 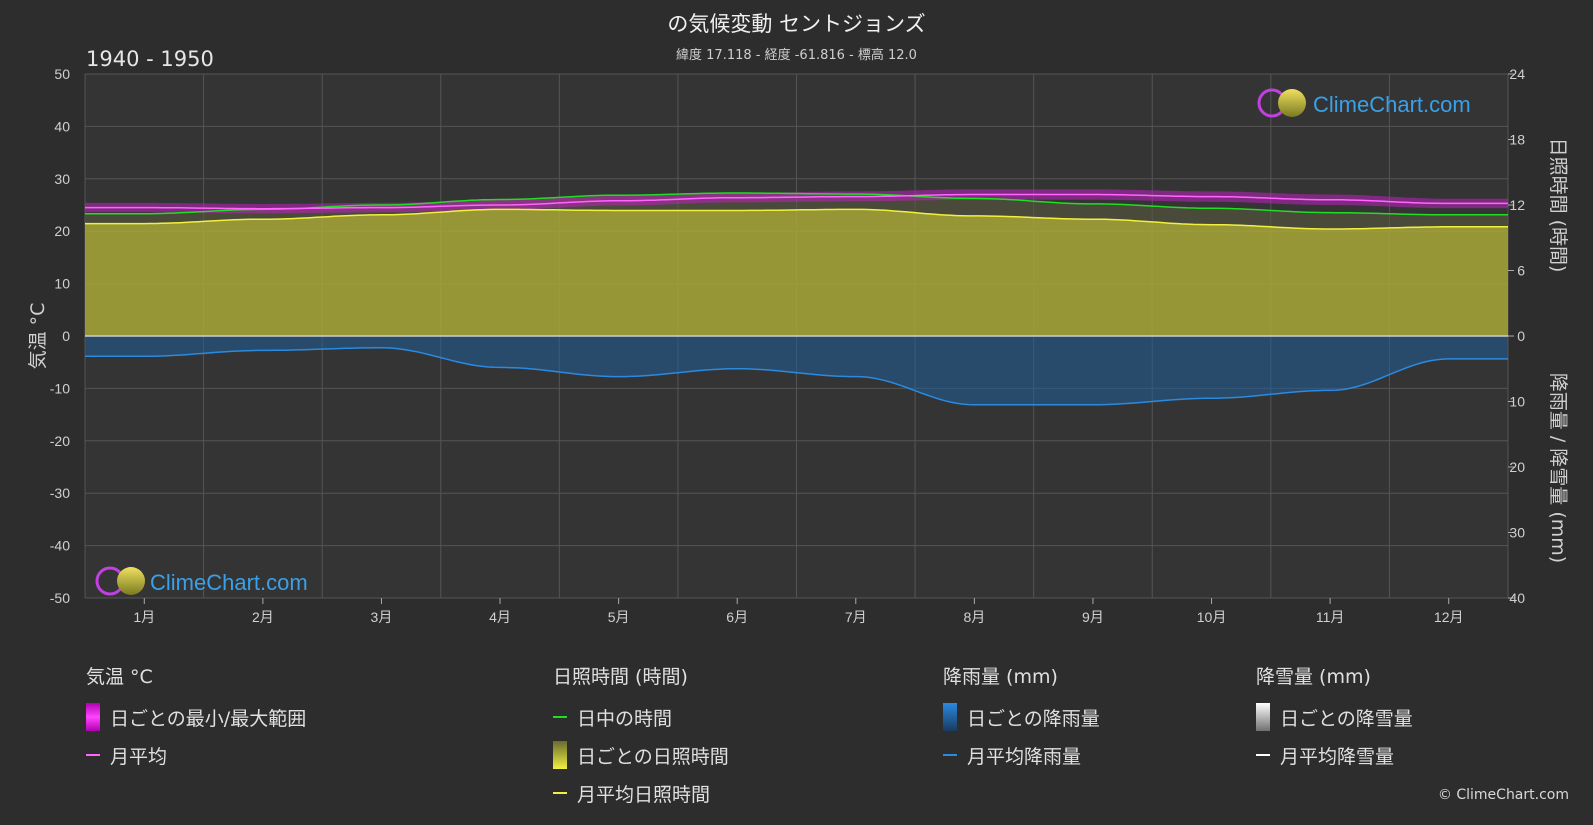 What do you see at coordinates (1346, 718) in the screenshot?
I see `legend-item-label: 日ごとの降雪量` at bounding box center [1346, 718].